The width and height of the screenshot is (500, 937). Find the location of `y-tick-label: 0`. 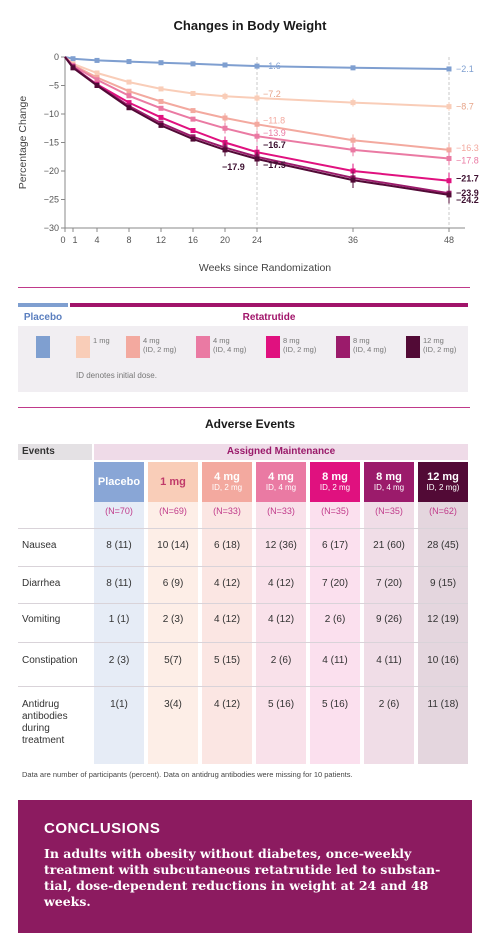

y-tick-label: 0 is located at coordinates (56, 57).